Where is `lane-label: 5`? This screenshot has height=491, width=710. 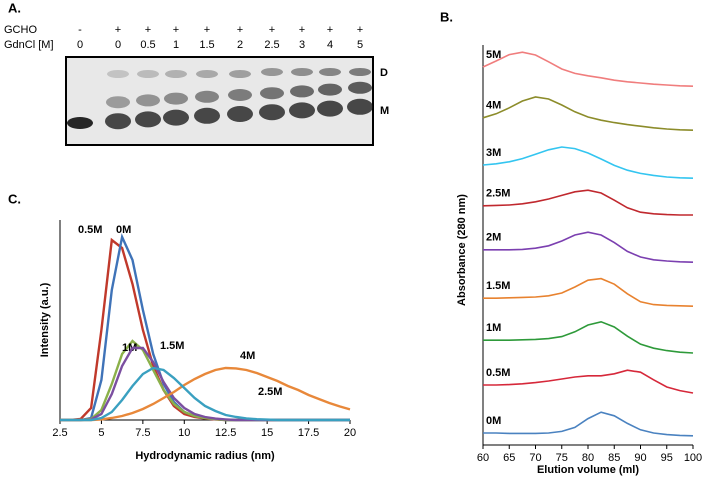 lane-label: 5 is located at coordinates (360, 45).